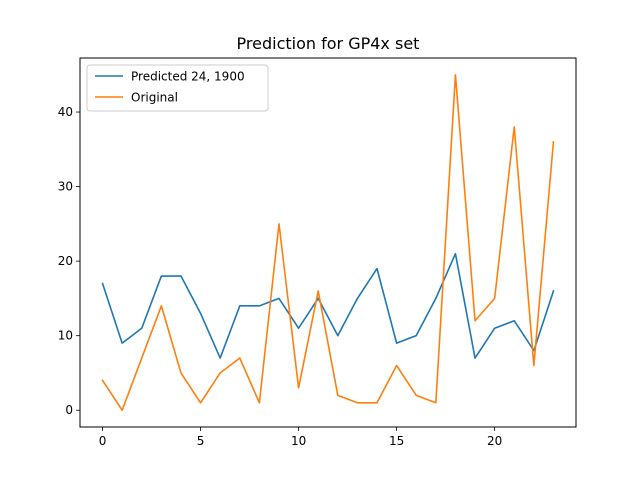 This screenshot has width=640, height=480. Describe the element at coordinates (65, 336) in the screenshot. I see `y-tick-label: 10` at that location.